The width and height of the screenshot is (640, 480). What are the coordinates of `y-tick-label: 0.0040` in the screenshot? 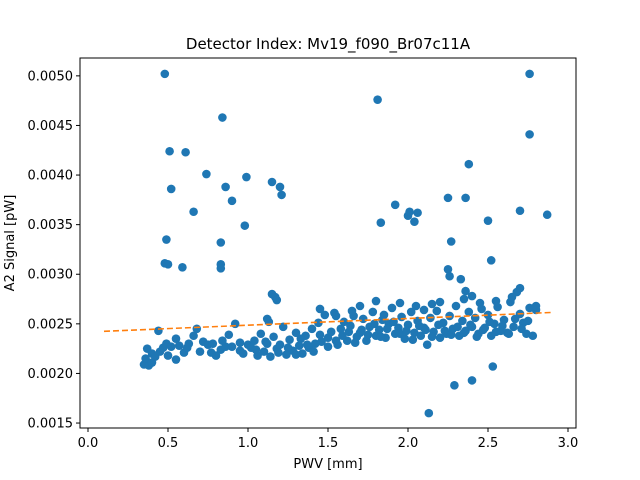 It's located at (51, 176).